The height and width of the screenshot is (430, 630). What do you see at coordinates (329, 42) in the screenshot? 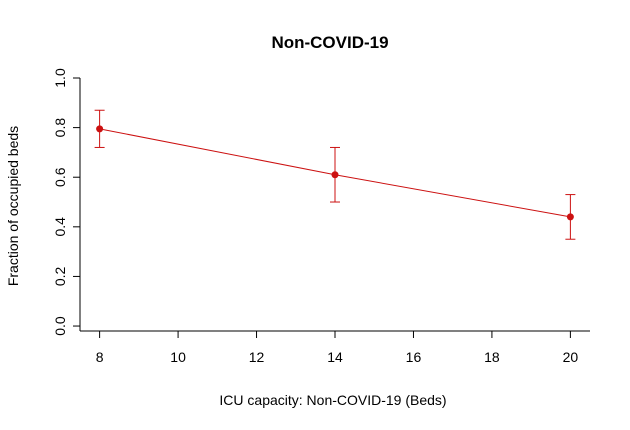
I see `chart-title: Non-COVID-19` at bounding box center [329, 42].